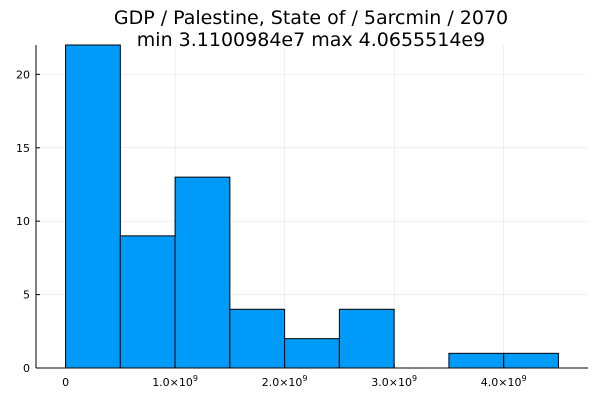 Image resolution: width=600 pixels, height=400 pixels. Describe the element at coordinates (65, 382) in the screenshot. I see `x-tick-label-0: 0` at that location.